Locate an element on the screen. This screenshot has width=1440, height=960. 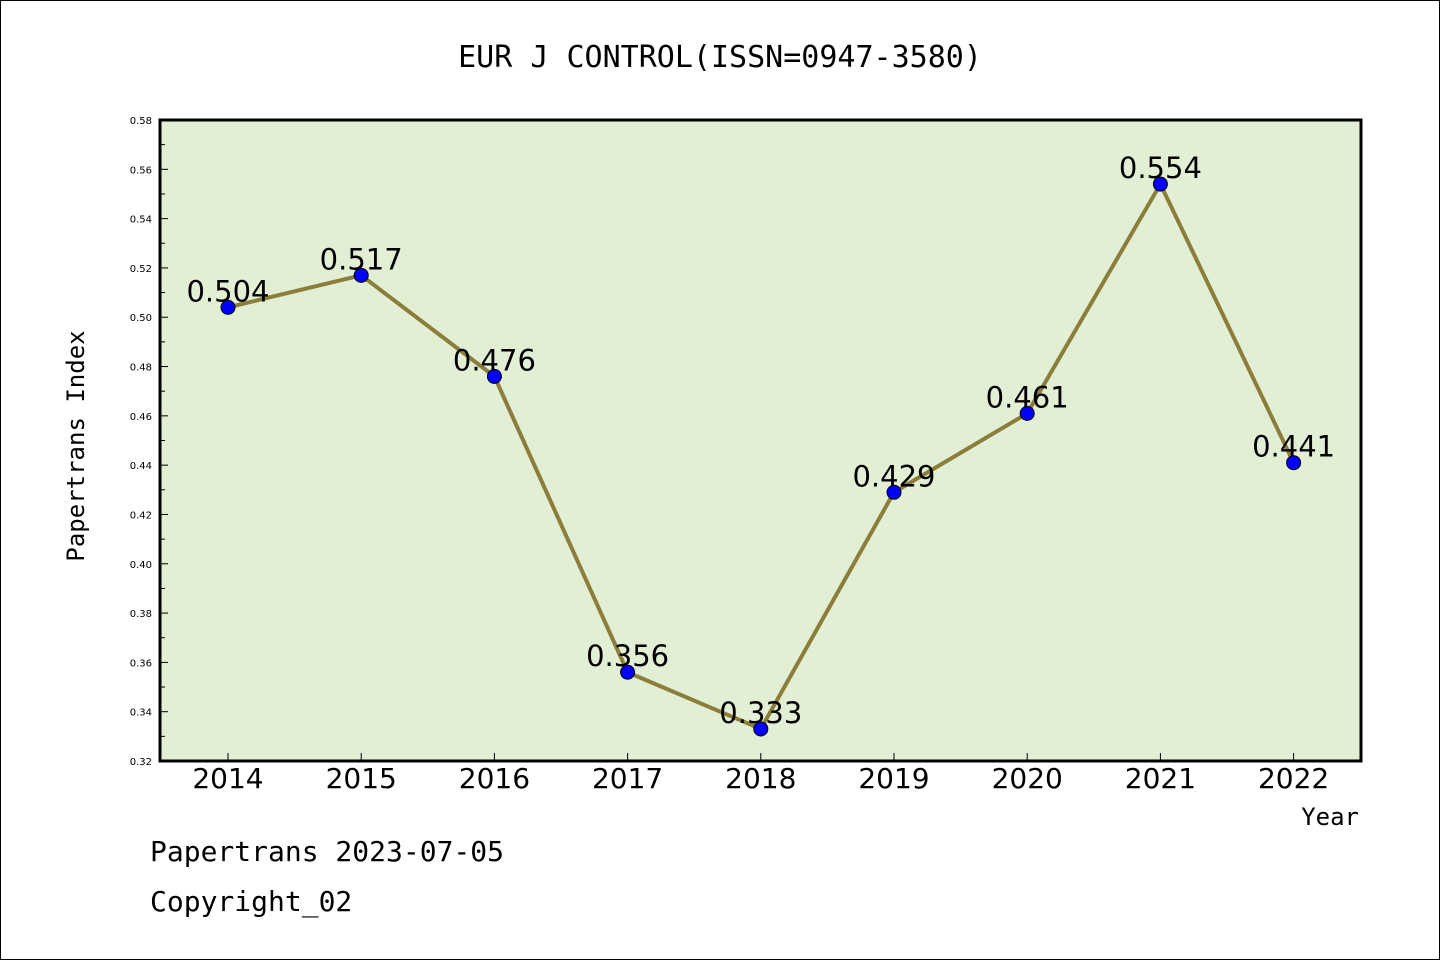
x-tick-label: 2021 is located at coordinates (1160, 778).